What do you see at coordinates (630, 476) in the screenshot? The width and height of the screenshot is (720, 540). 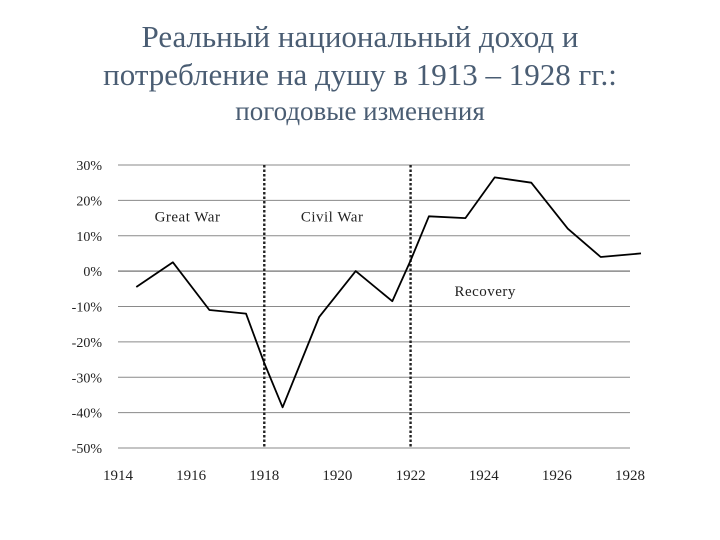 I see `x-tick-label: 1928` at bounding box center [630, 476].